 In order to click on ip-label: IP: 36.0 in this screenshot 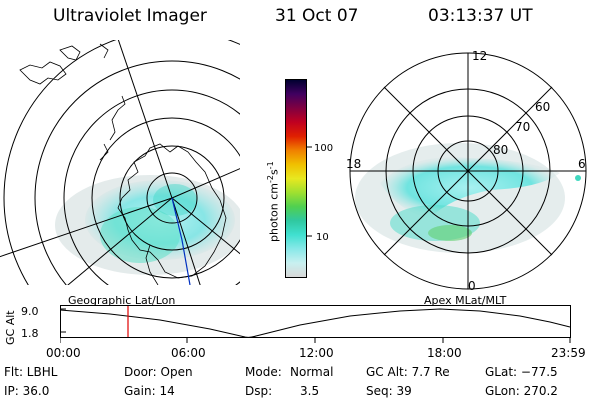, I will do `click(27, 391)`.